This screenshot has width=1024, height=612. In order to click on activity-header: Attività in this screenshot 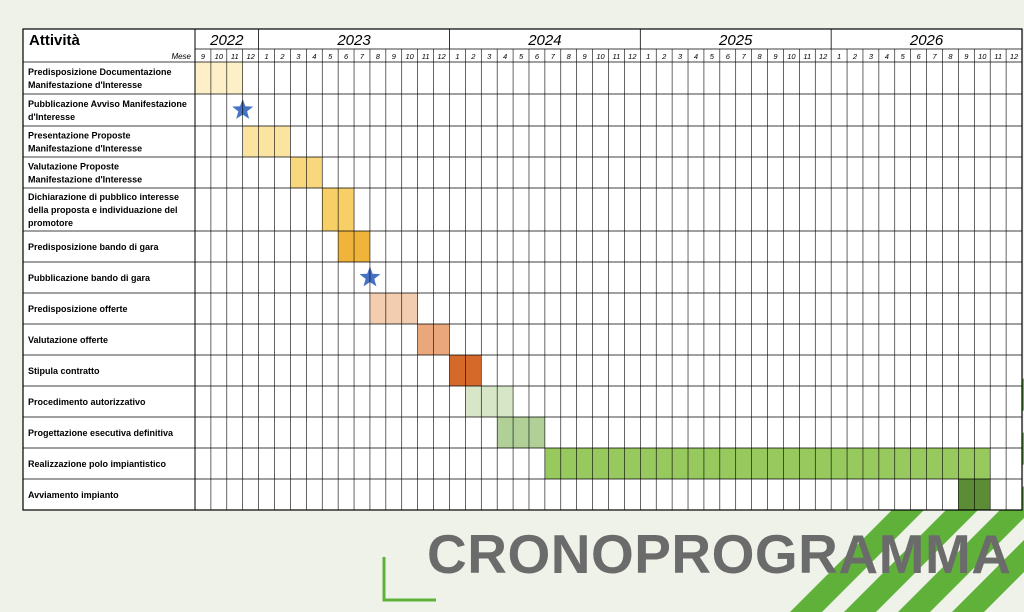, I will do `click(54, 40)`.